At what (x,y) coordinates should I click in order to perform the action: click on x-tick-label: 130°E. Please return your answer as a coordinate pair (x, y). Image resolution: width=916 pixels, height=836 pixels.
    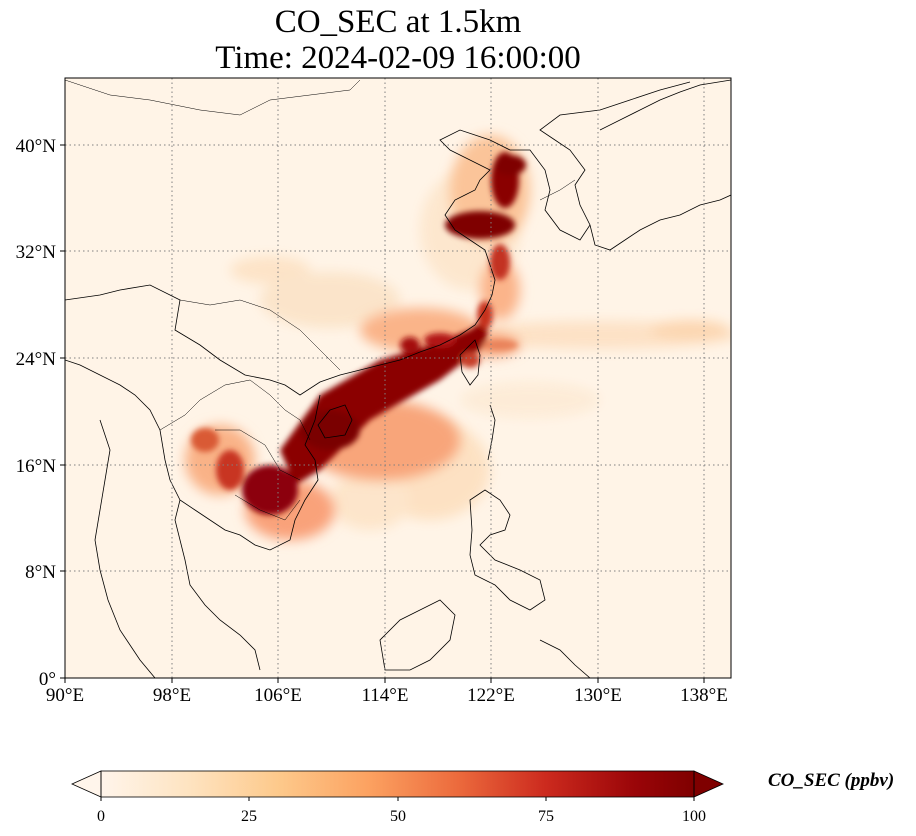
    Looking at the image, I should click on (598, 695).